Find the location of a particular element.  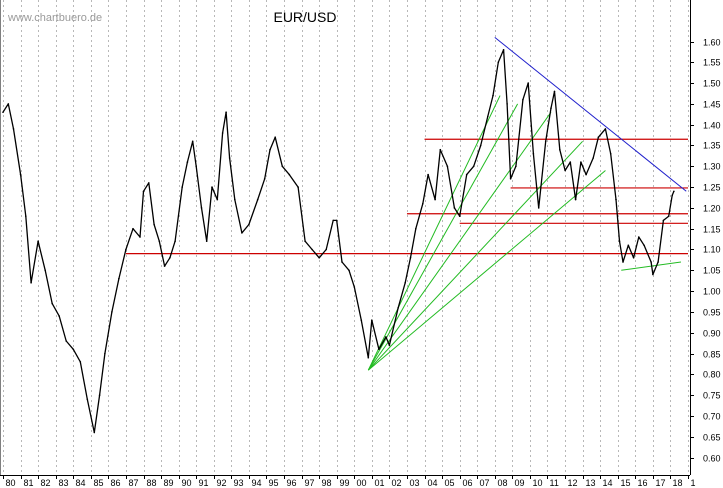

x-tick-label: 93 is located at coordinates (239, 483).